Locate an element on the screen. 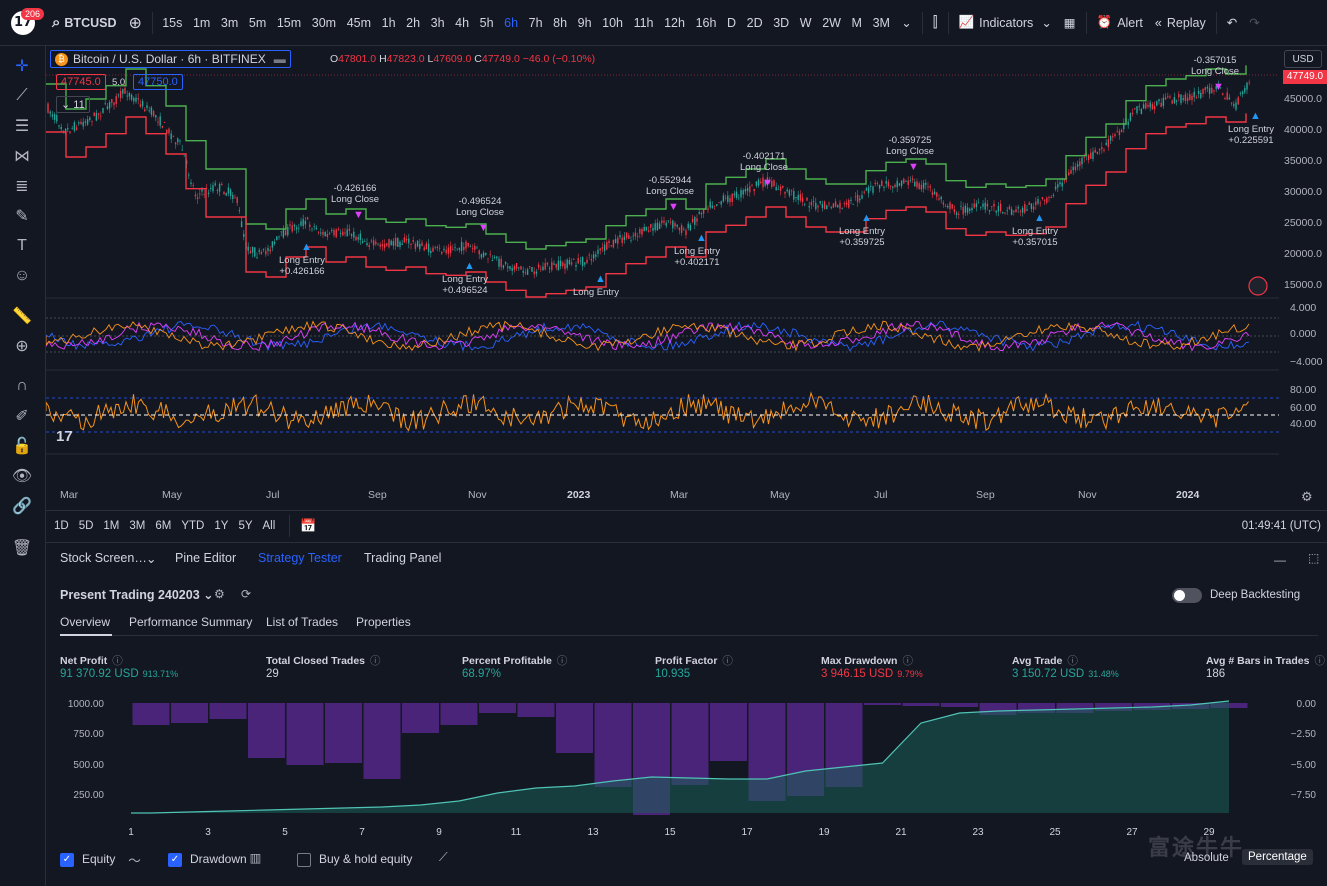 This screenshot has height=886, width=1327. fib-icon: ≣ is located at coordinates (22, 186).